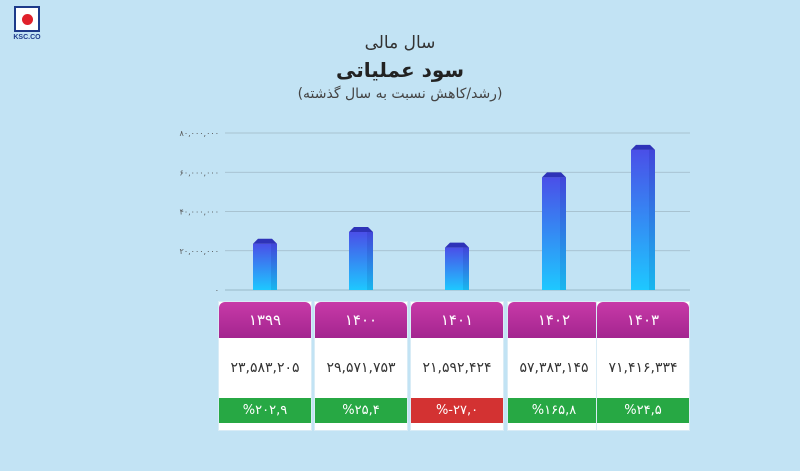 Image resolution: width=800 pixels, height=471 pixels. What do you see at coordinates (265, 320) in the screenshot?
I see `year-label: ۱۳۹۹` at bounding box center [265, 320].